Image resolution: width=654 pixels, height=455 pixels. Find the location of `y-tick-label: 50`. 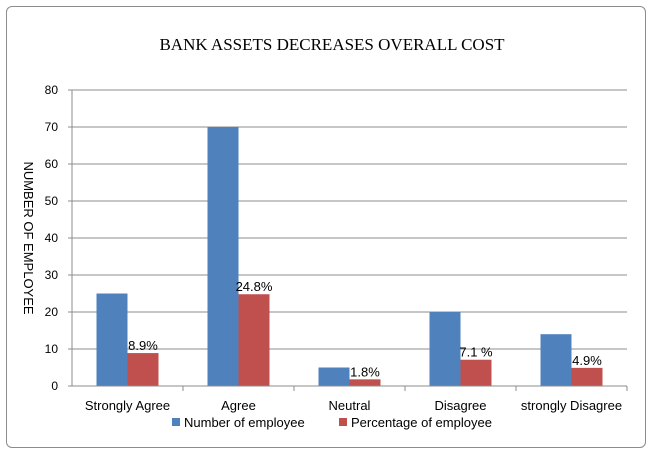

y-tick-label: 50 is located at coordinates (52, 201).